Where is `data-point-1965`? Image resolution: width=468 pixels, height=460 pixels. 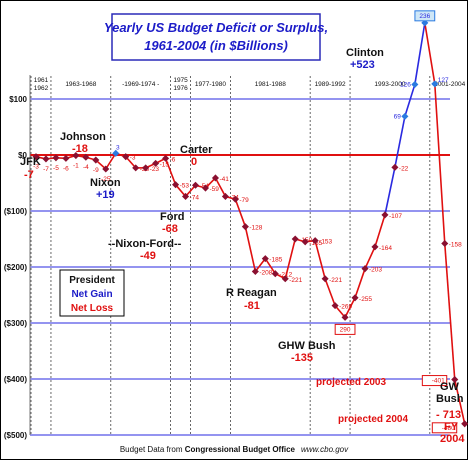 data-point-1965 is located at coordinates (76, 156).